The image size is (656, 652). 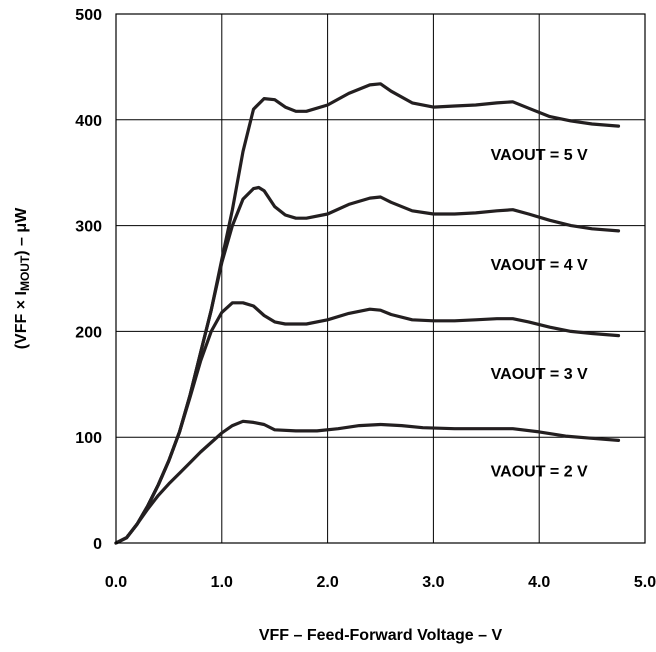 I want to click on x-tick-label: 1.0, so click(x=222, y=582).